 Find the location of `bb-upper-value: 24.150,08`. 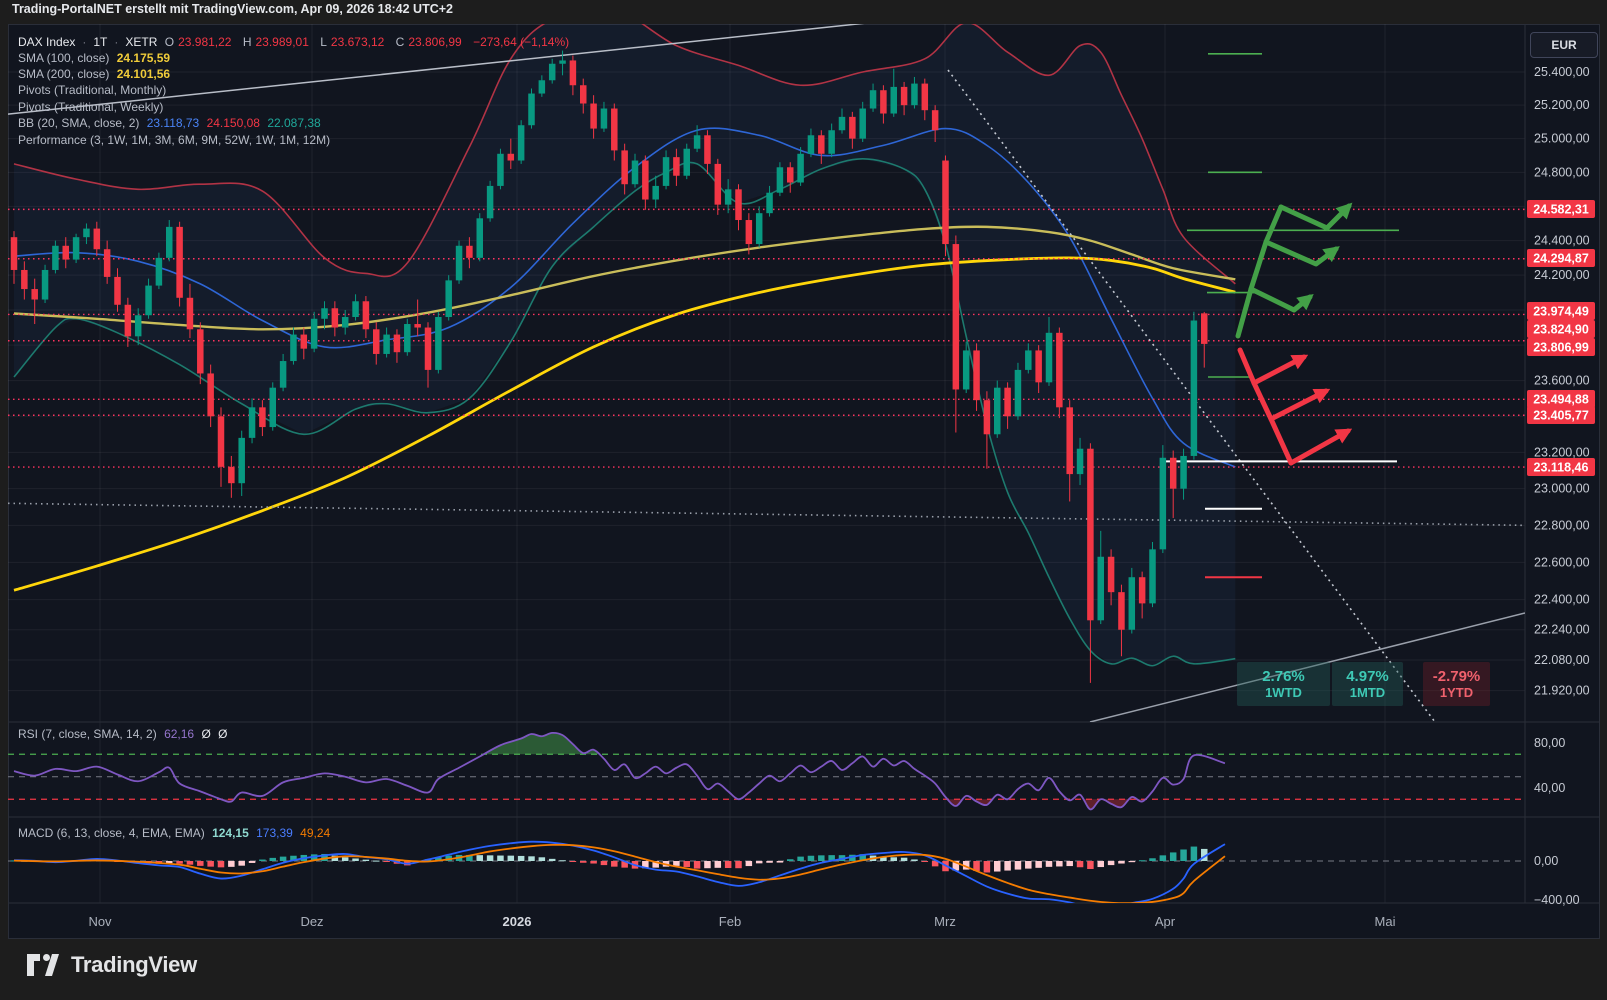

bb-upper-value: 24.150,08 is located at coordinates (233, 123).